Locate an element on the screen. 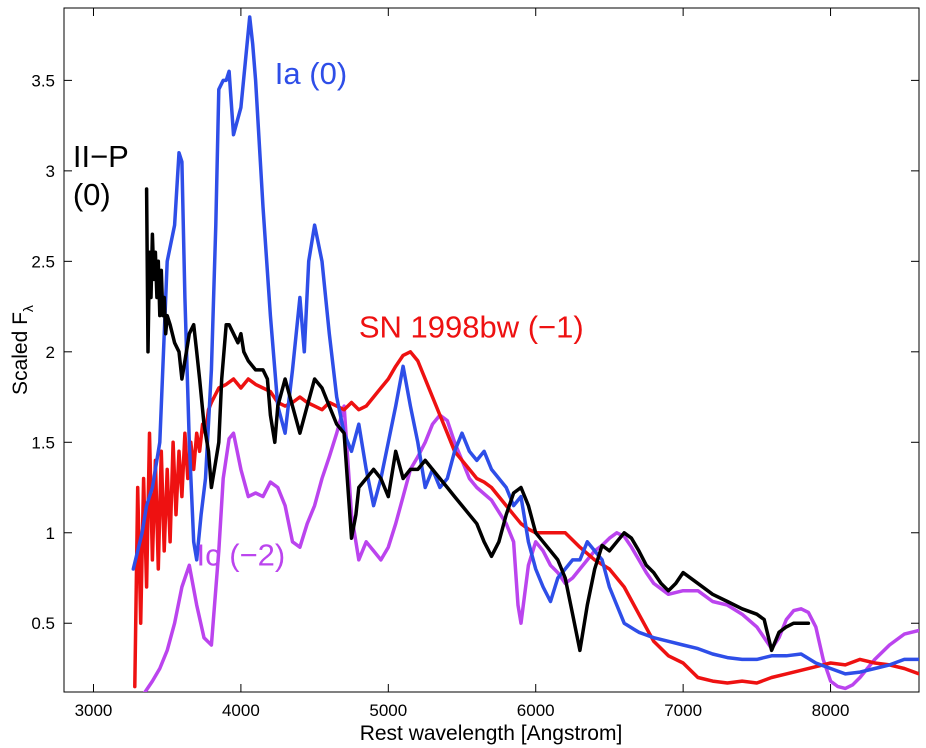 The width and height of the screenshot is (926, 748). x-tick-label: 4000 is located at coordinates (241, 710).